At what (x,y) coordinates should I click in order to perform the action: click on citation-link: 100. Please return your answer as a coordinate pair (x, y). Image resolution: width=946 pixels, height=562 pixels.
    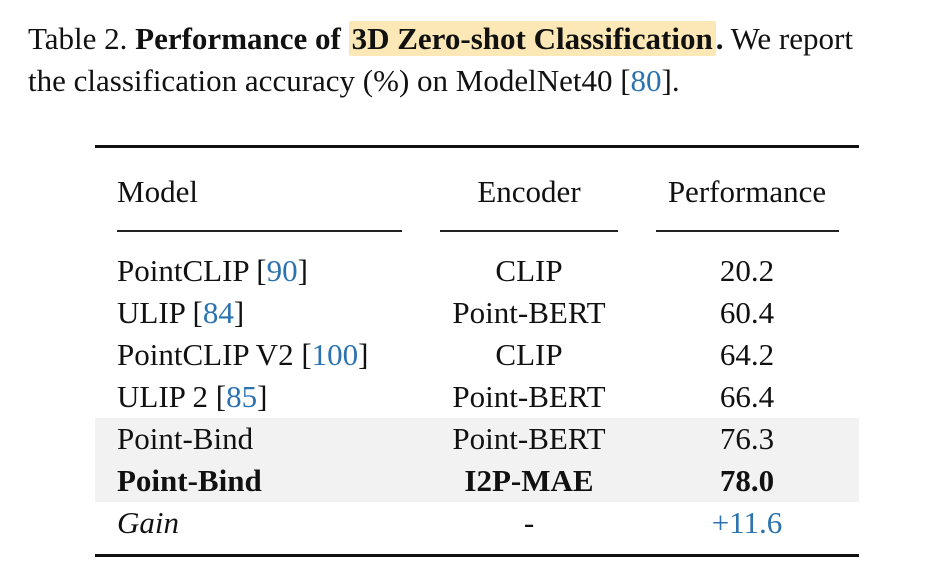
    Looking at the image, I should click on (335, 354).